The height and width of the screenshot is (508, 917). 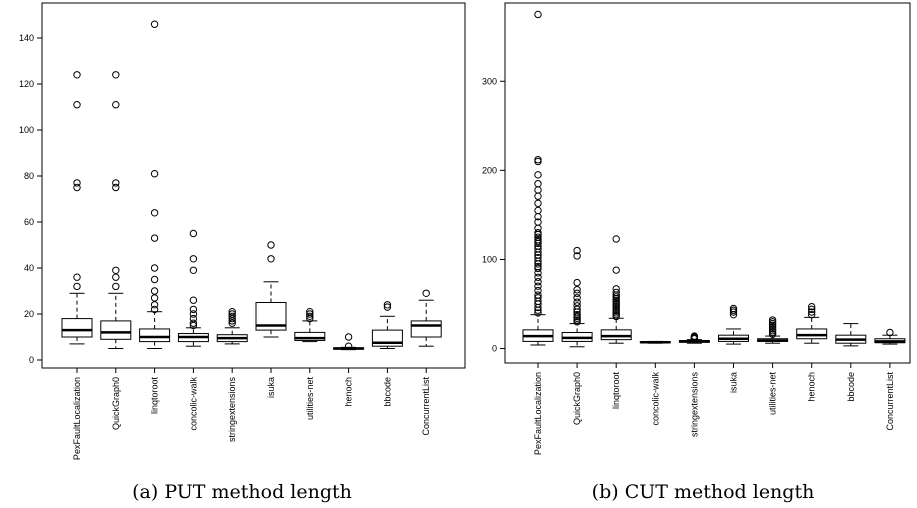 What do you see at coordinates (116, 403) in the screenshot?
I see `category-label: QuickGraph0` at bounding box center [116, 403].